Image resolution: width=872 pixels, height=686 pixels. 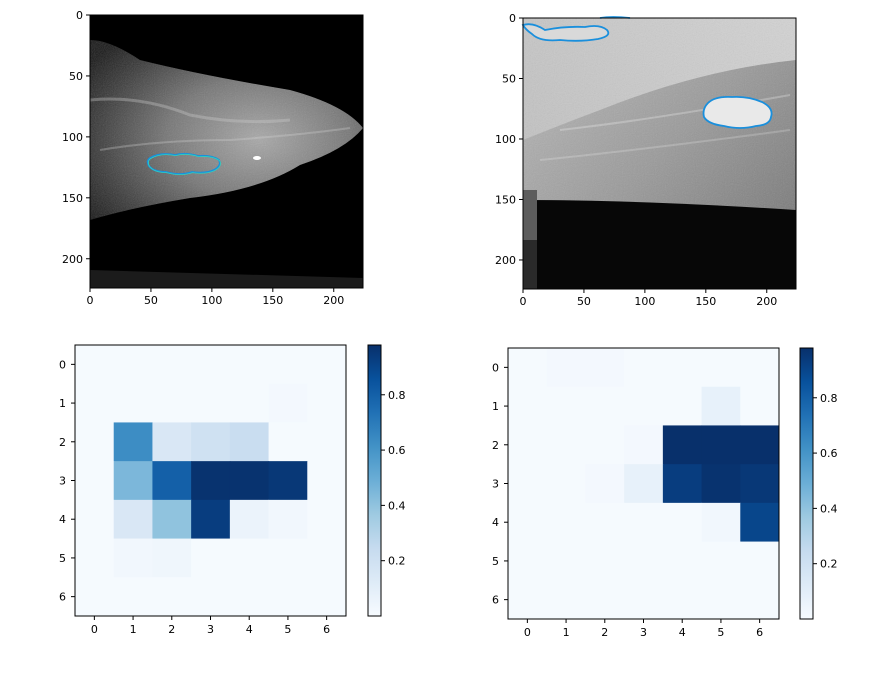 I want to click on y-tick-label: 4, so click(x=495, y=522).